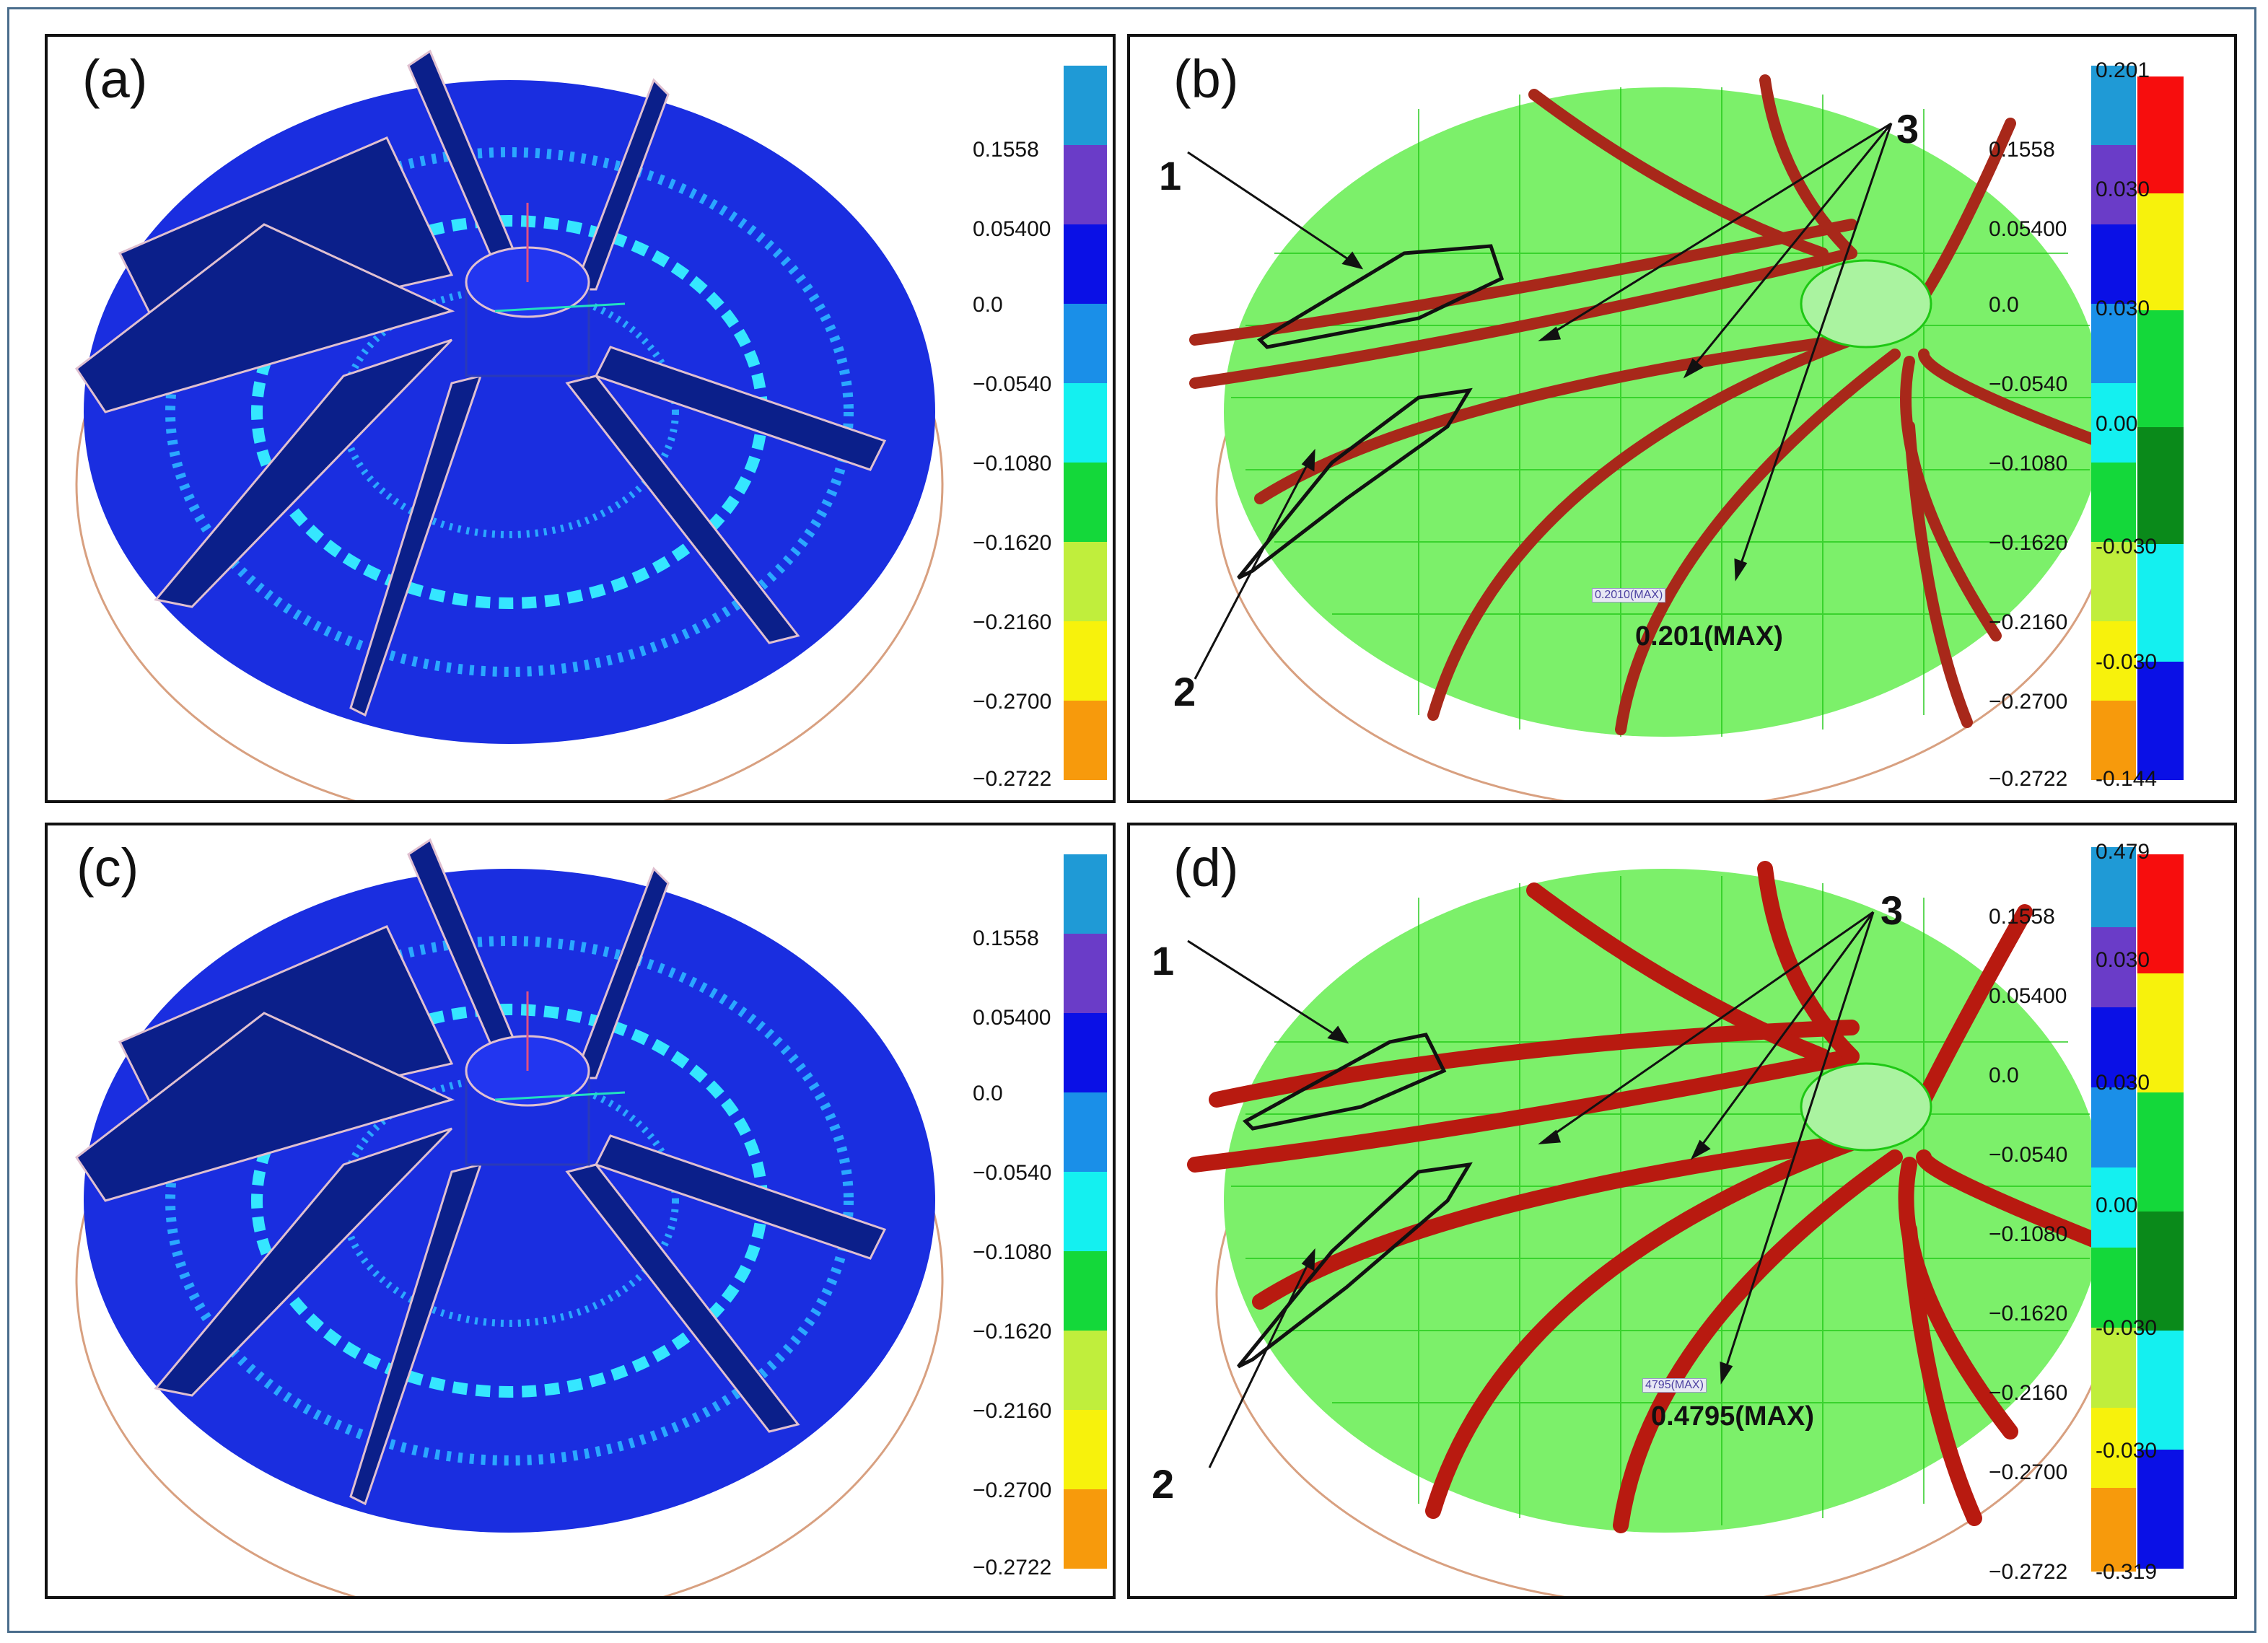  Describe the element at coordinates (1629, 595) in the screenshot. I see `max-tag: 0.2010(MAX)` at that location.